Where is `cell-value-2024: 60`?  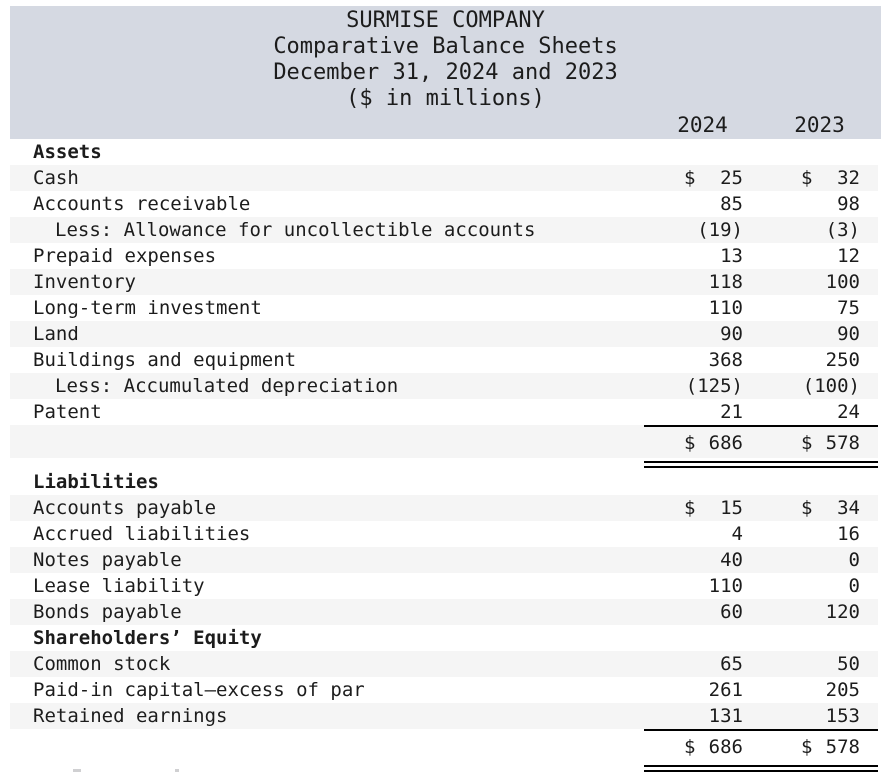 cell-value-2024: 60 is located at coordinates (731, 612).